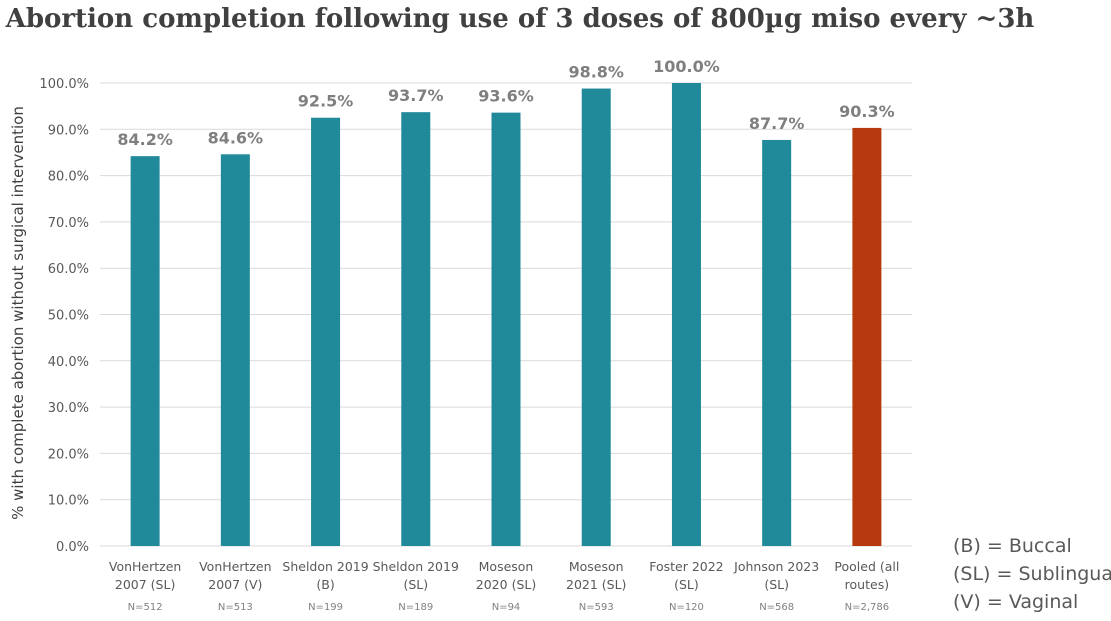 The height and width of the screenshot is (621, 1111). I want to click on x-tick-label: 2020 (SL), so click(506, 584).